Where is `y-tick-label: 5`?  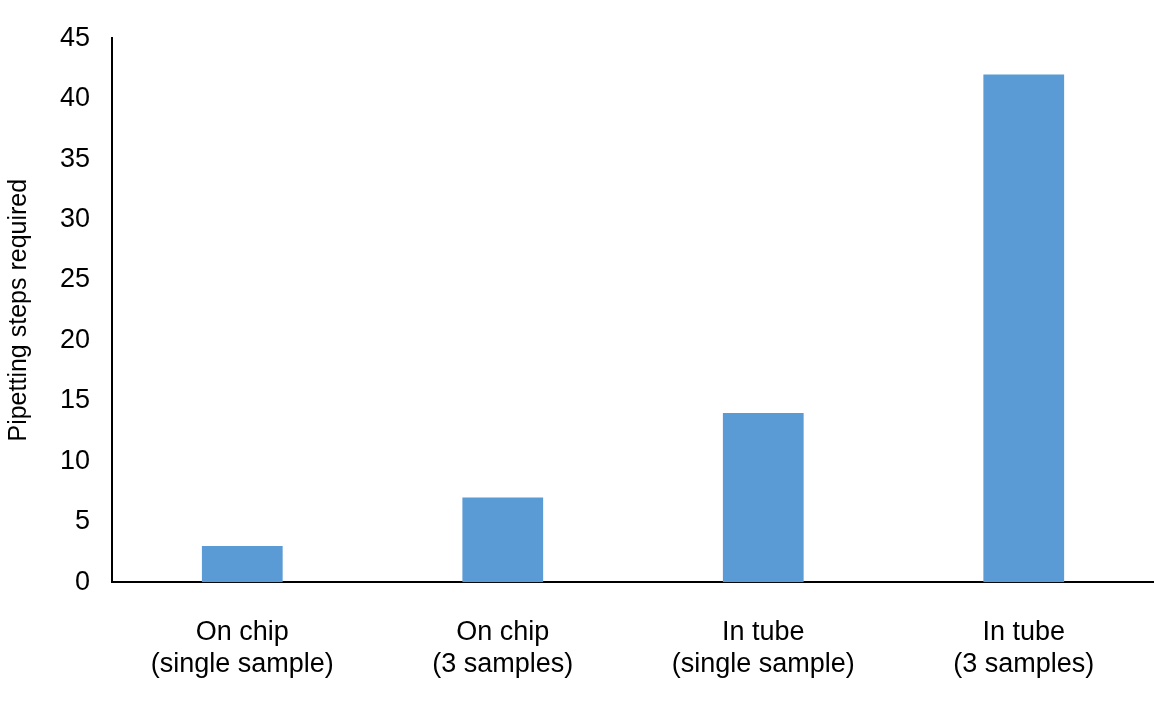
y-tick-label: 5 is located at coordinates (83, 520).